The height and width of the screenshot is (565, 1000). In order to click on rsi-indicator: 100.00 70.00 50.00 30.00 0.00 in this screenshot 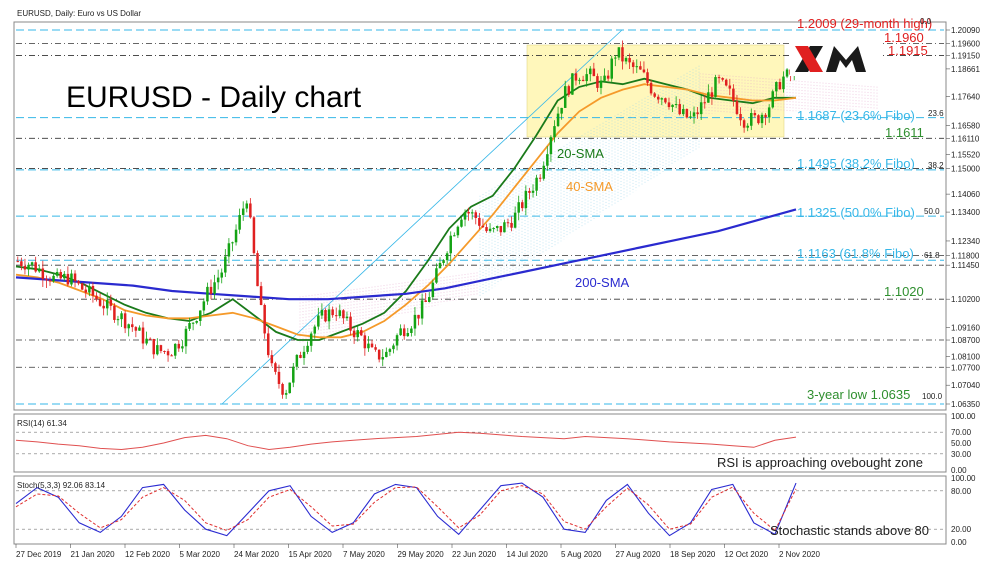, I will do `click(495, 443)`.